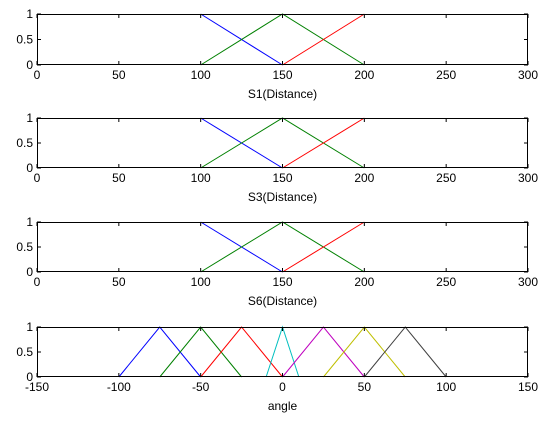 The image size is (550, 425). Describe the element at coordinates (282, 197) in the screenshot. I see `x-axis-label: S3(Distance)` at that location.